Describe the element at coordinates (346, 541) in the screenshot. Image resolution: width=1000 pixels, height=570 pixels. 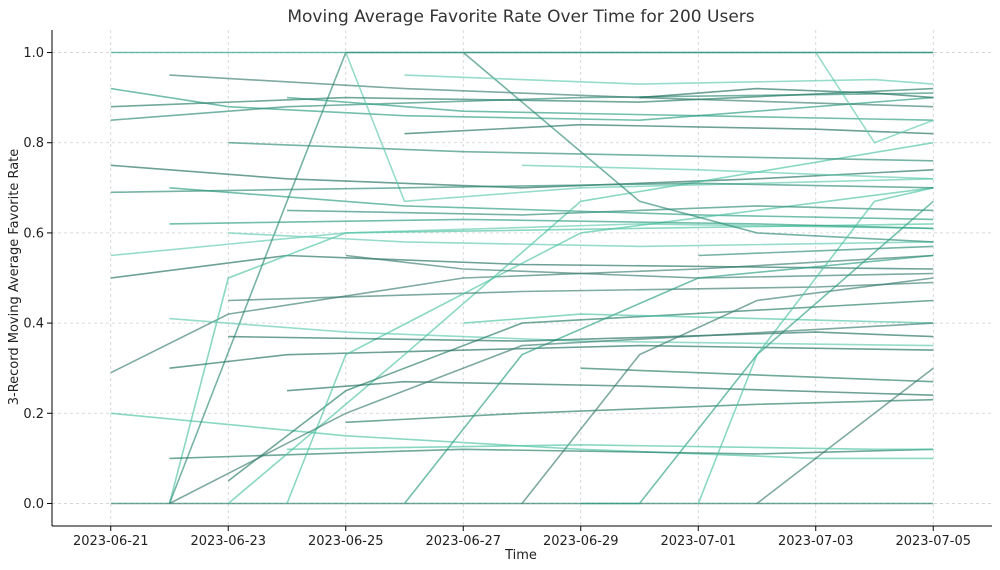
I see `x-tick-label: 2023-06-25` at that location.